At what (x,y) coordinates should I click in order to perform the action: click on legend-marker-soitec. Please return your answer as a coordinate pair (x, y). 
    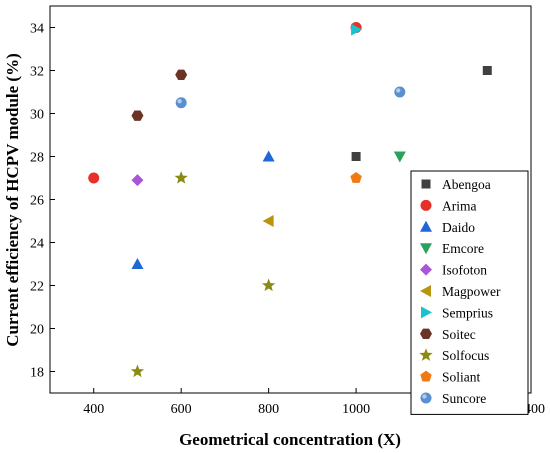
    Looking at the image, I should click on (426, 333).